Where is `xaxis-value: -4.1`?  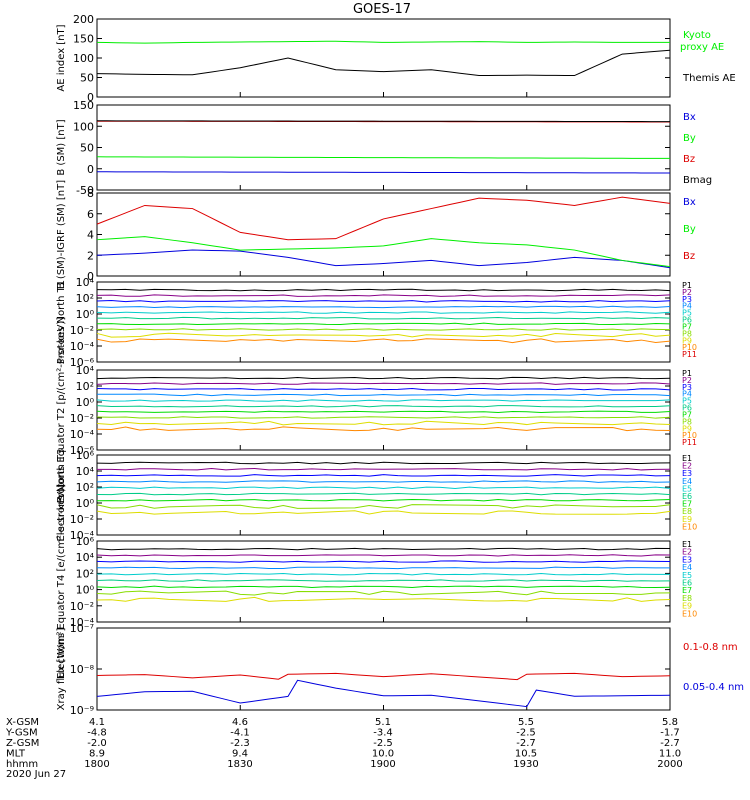 xaxis-value: -4.1 is located at coordinates (240, 733).